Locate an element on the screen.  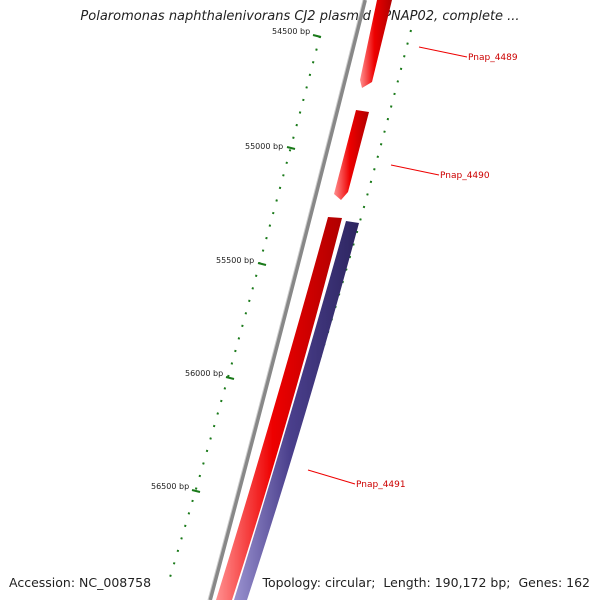
accession-value: NC_008758 is located at coordinates (115, 582).